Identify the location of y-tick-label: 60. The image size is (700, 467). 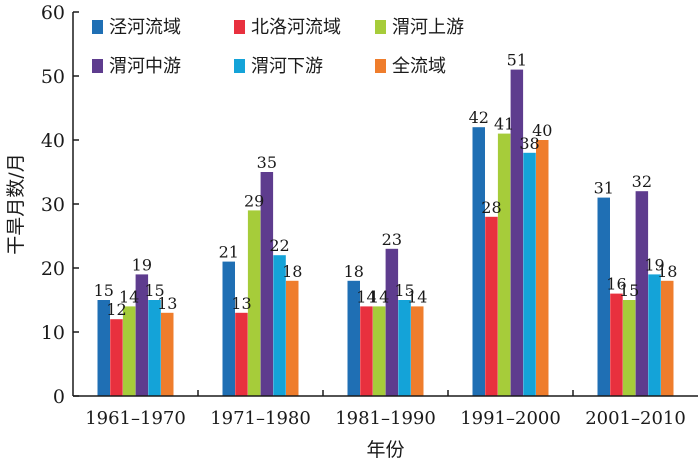
(53, 13).